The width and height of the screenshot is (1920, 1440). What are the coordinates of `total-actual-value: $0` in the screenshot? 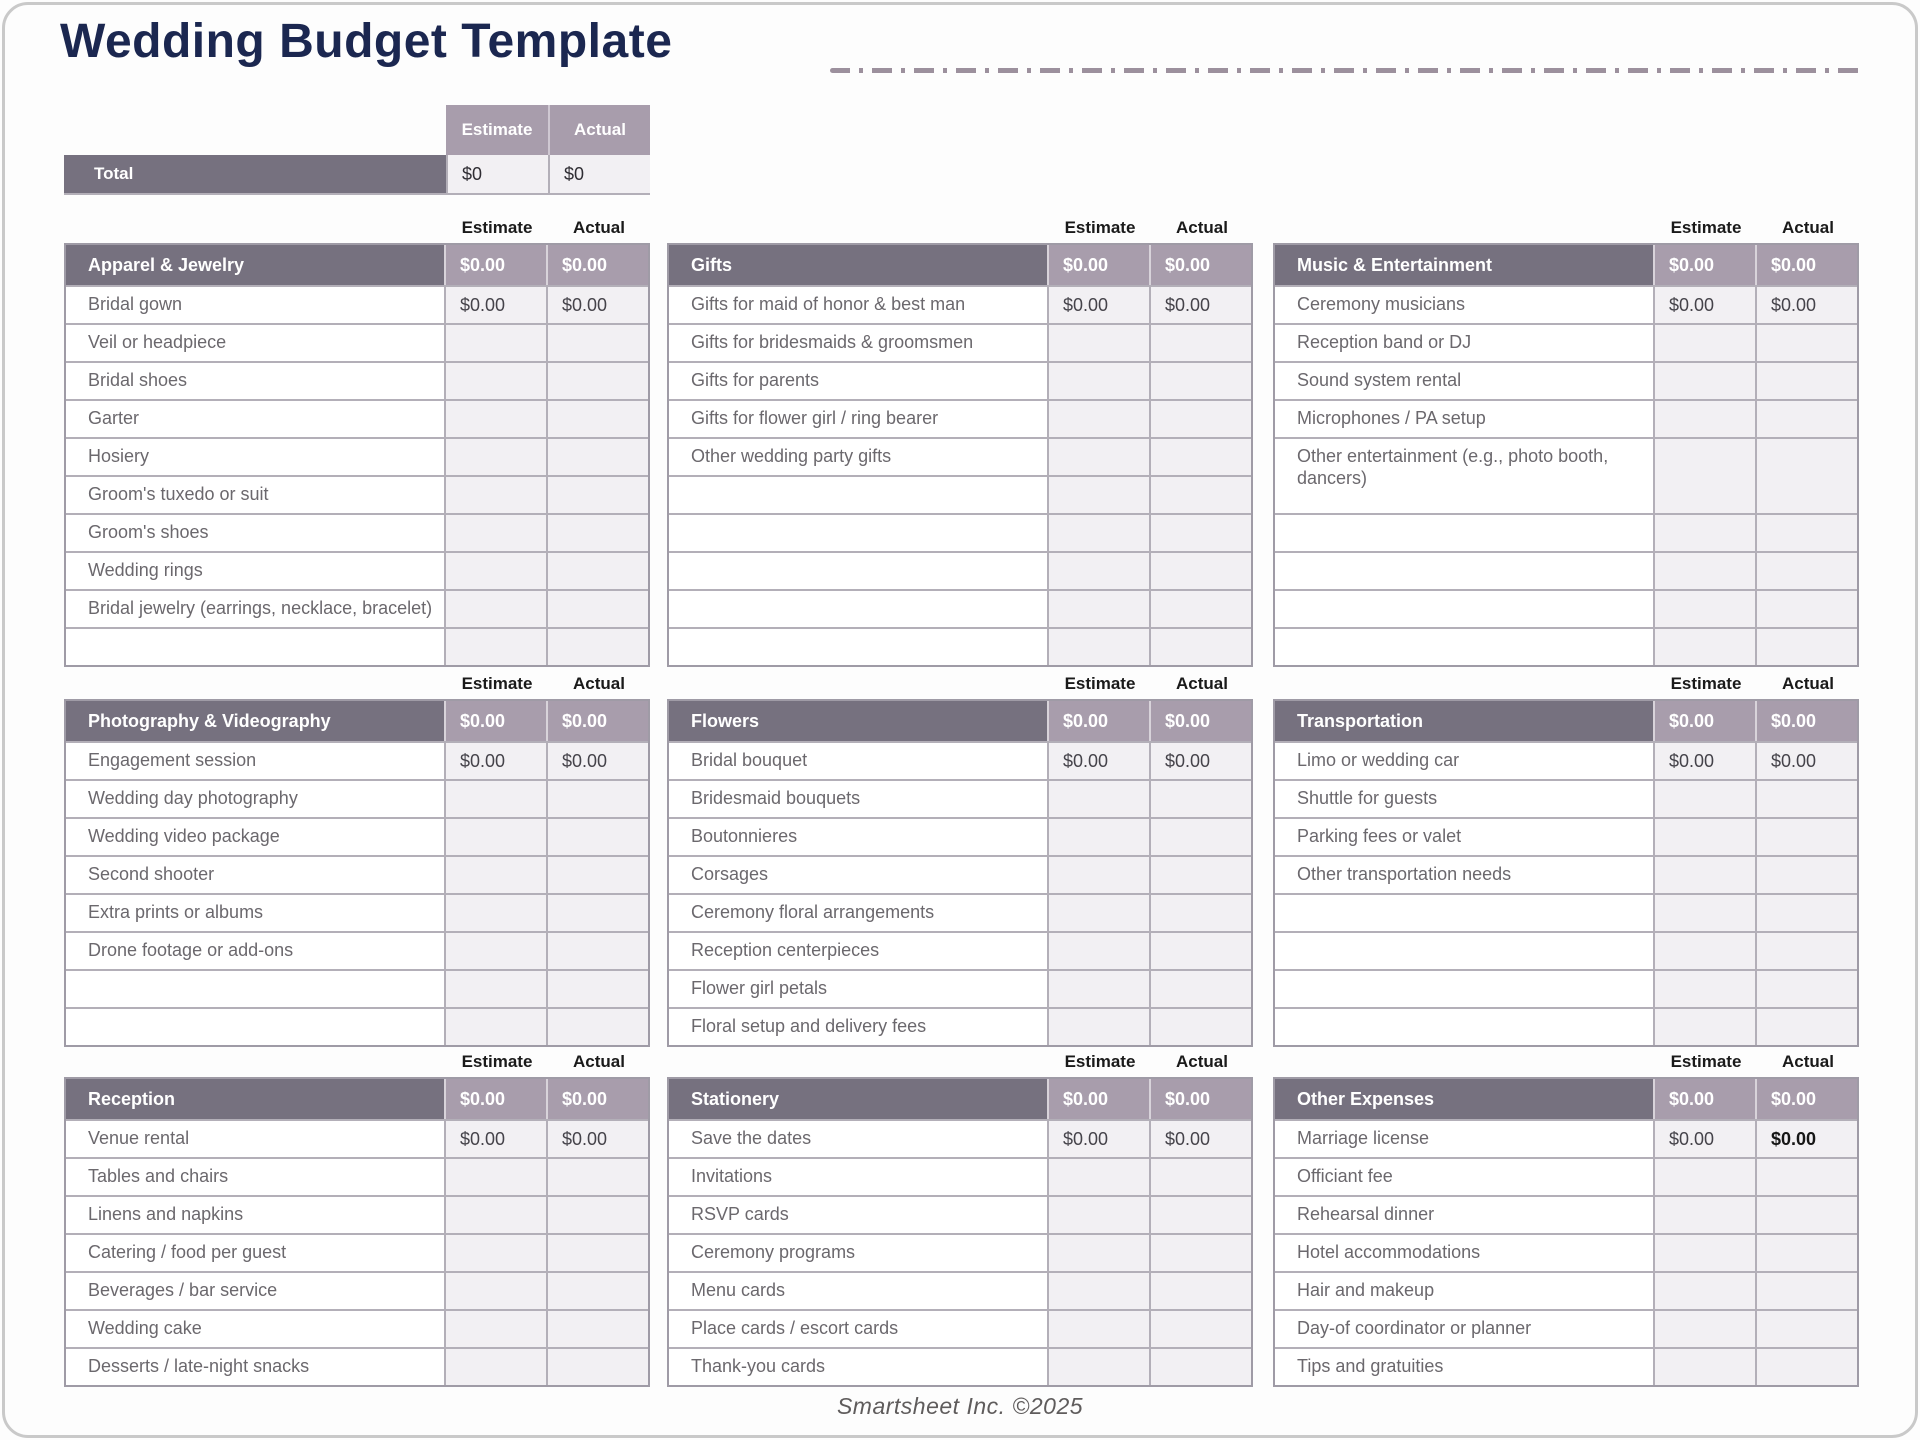 It's located at (599, 174).